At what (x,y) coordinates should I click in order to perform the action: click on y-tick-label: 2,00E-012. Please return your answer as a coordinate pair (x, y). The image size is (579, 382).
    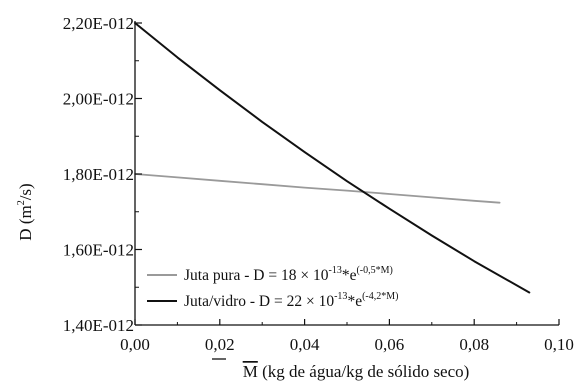
    Looking at the image, I should click on (98, 99).